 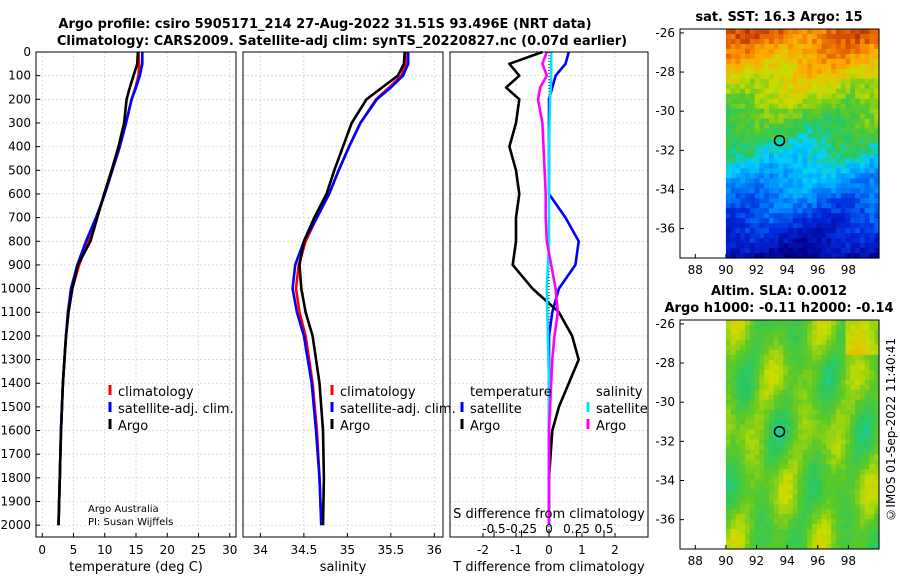 I want to click on temp-legend-argo-label: Argo, so click(x=133, y=426).